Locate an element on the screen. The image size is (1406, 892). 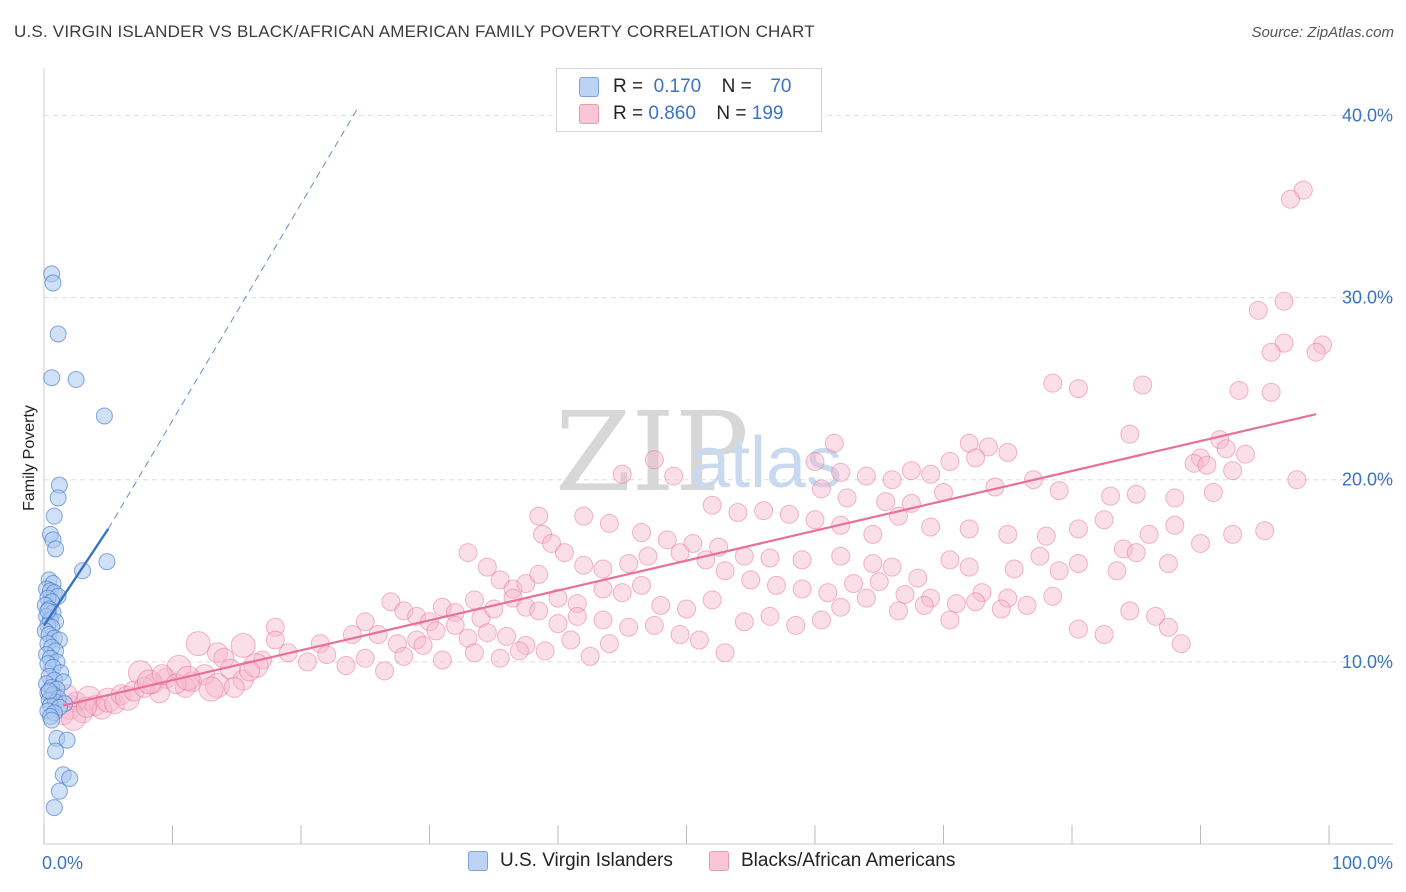
watermark-atlas: atlas is located at coordinates (766, 463).